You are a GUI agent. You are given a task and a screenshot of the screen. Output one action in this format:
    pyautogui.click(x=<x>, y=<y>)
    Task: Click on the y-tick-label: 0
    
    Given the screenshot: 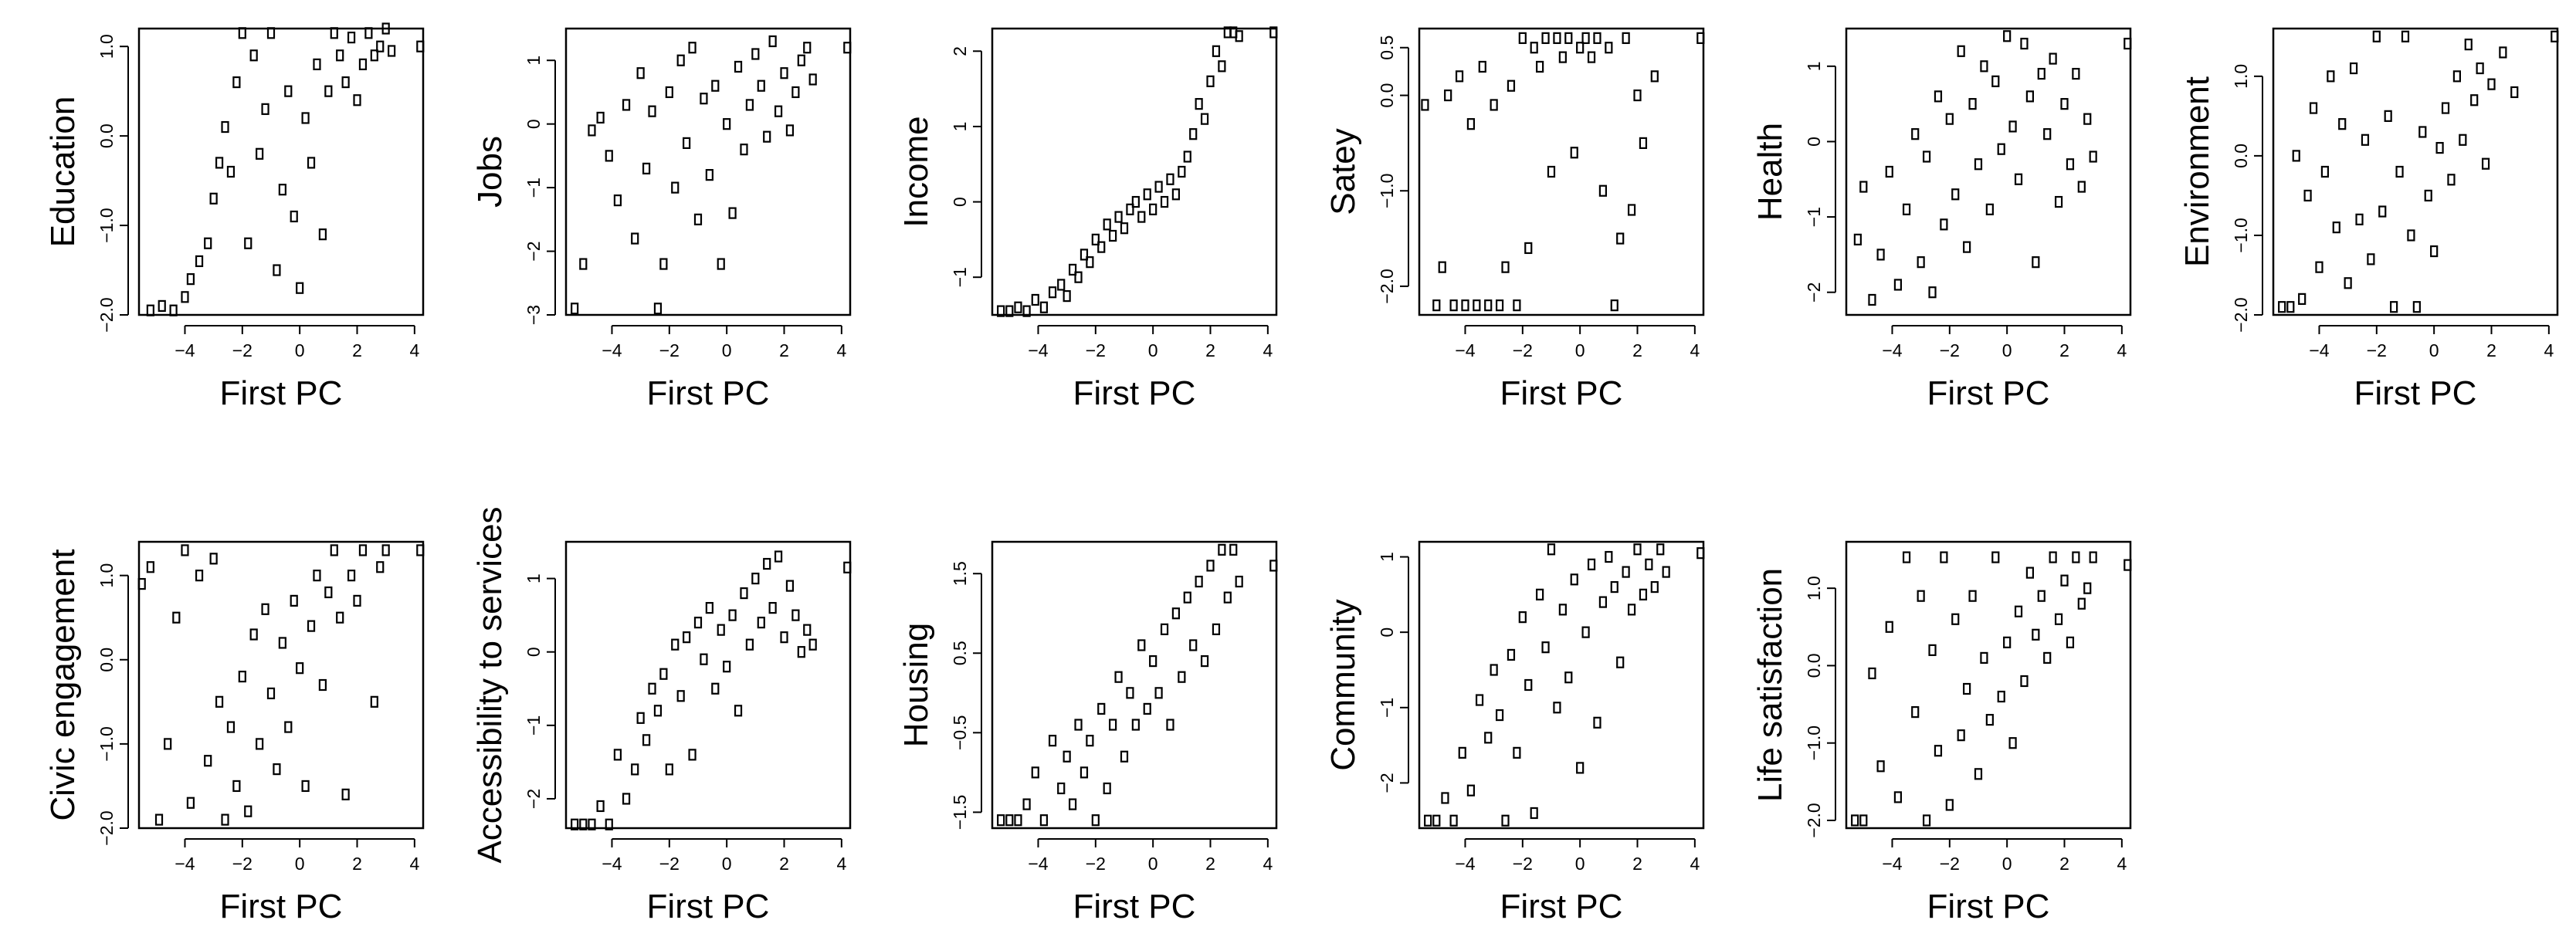 What is the action you would take?
    pyautogui.click(x=534, y=124)
    